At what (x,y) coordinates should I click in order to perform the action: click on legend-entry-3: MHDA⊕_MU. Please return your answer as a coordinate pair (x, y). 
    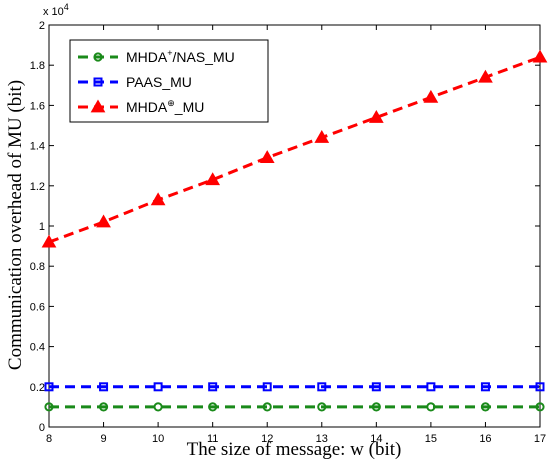
    Looking at the image, I should click on (141, 106).